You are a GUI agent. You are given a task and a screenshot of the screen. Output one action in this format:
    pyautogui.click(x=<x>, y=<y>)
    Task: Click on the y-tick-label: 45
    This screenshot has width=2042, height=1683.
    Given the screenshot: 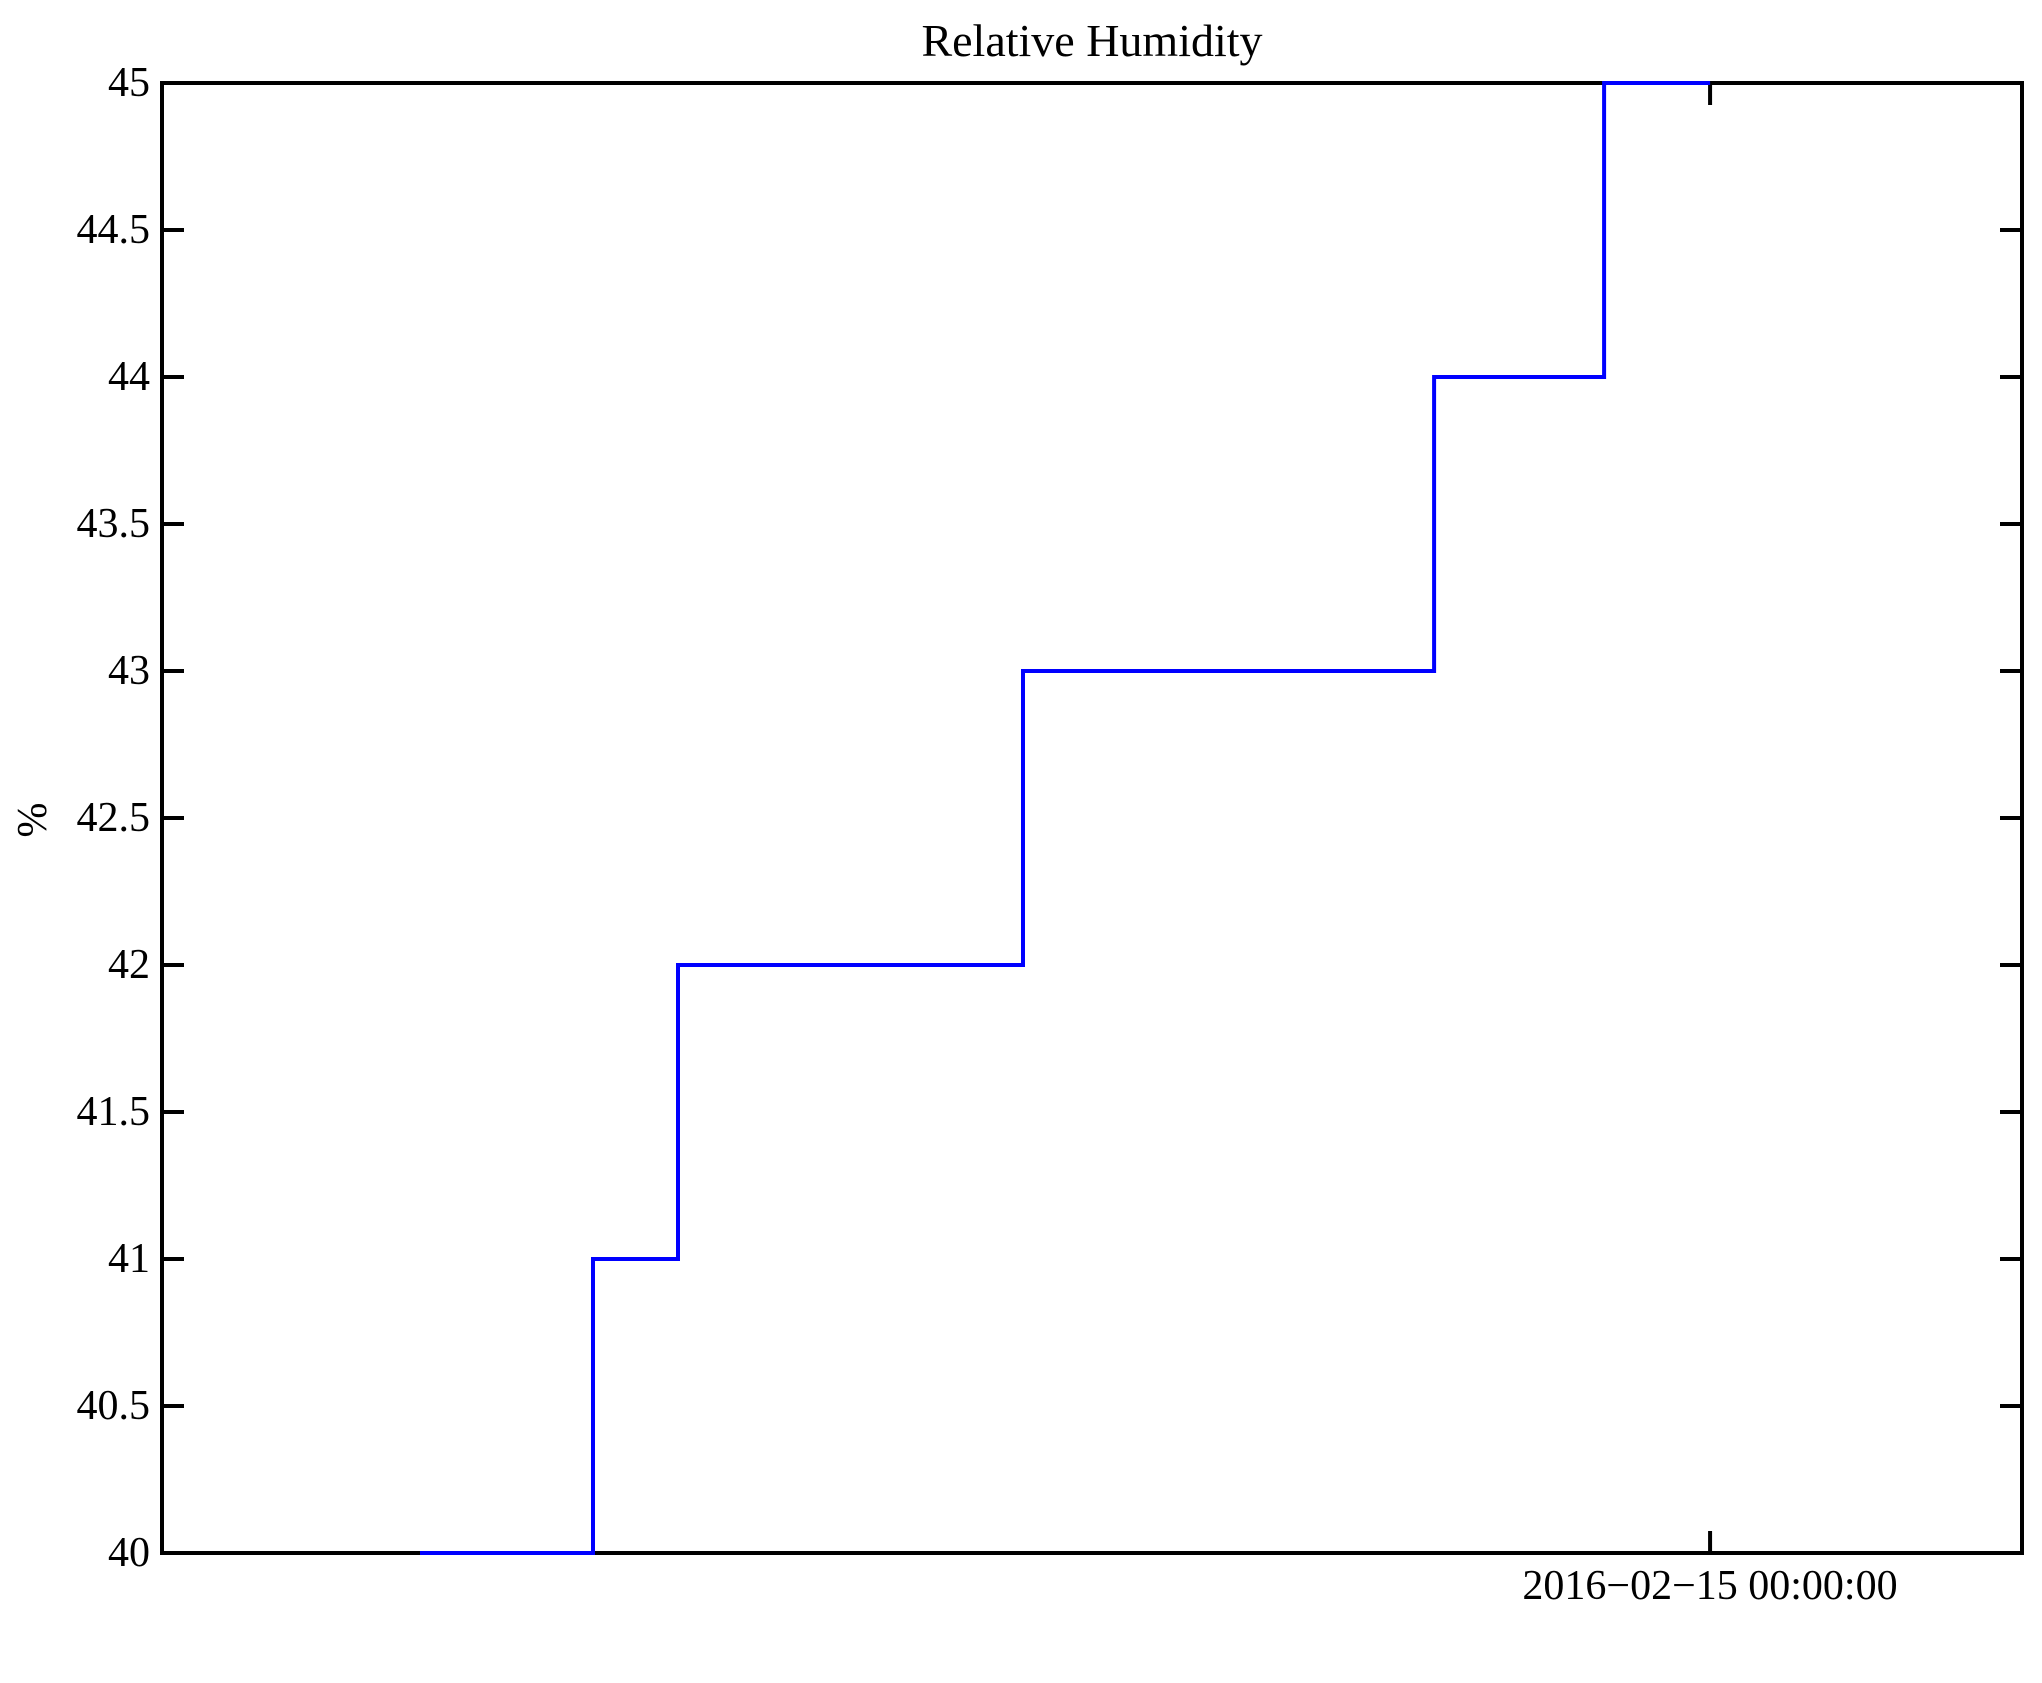 What is the action you would take?
    pyautogui.click(x=129, y=83)
    